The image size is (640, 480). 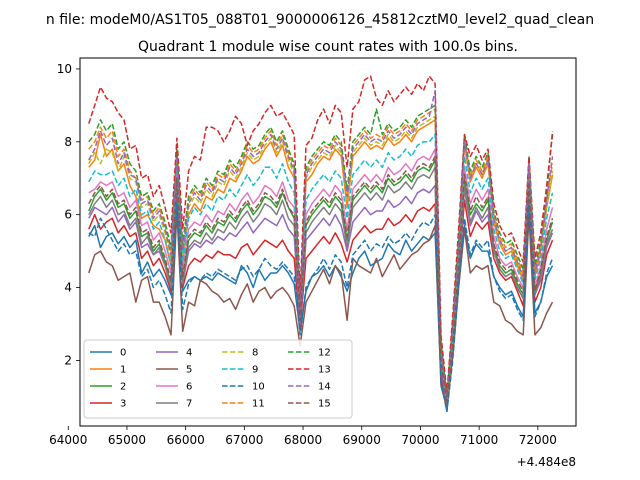 What do you see at coordinates (324, 404) in the screenshot?
I see `legend-label-15: 15` at bounding box center [324, 404].